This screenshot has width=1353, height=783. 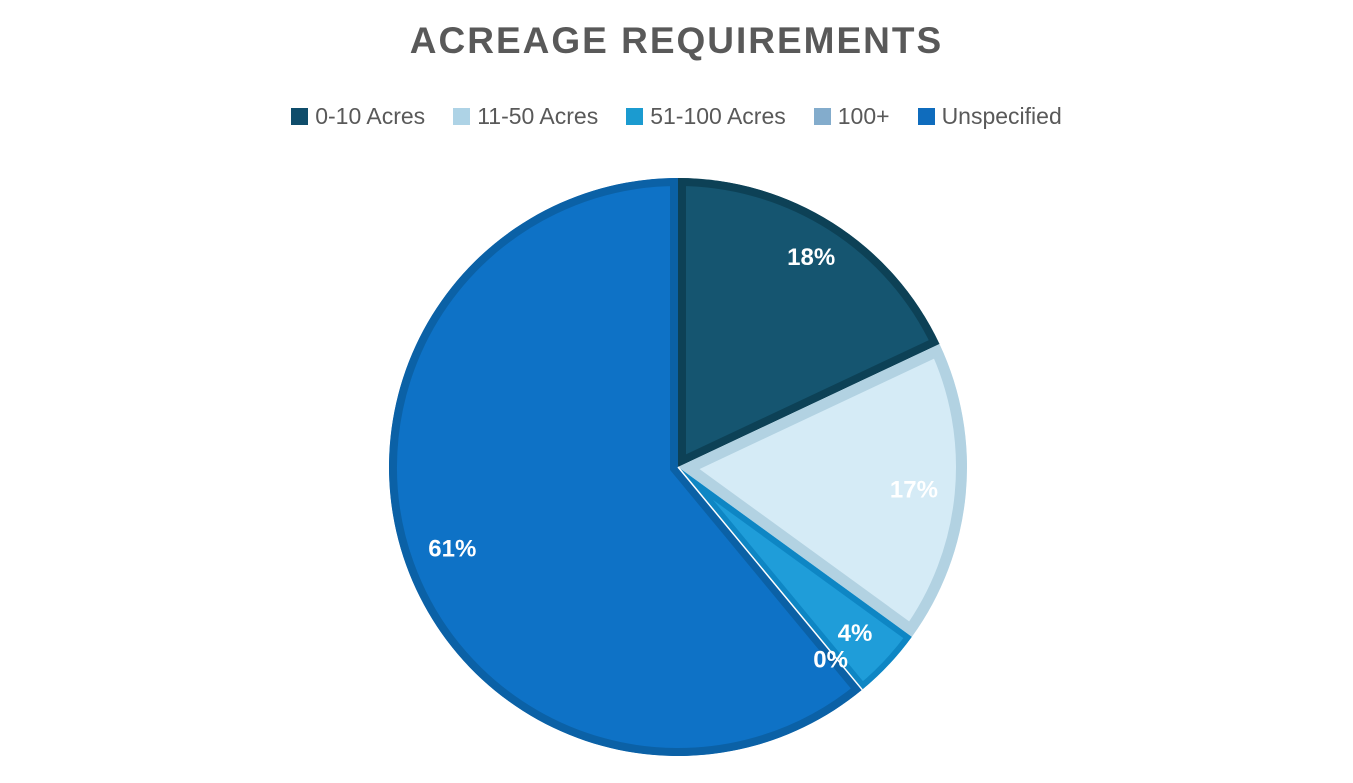 What do you see at coordinates (1001, 116) in the screenshot?
I see `legend-item-label: Unspecified` at bounding box center [1001, 116].